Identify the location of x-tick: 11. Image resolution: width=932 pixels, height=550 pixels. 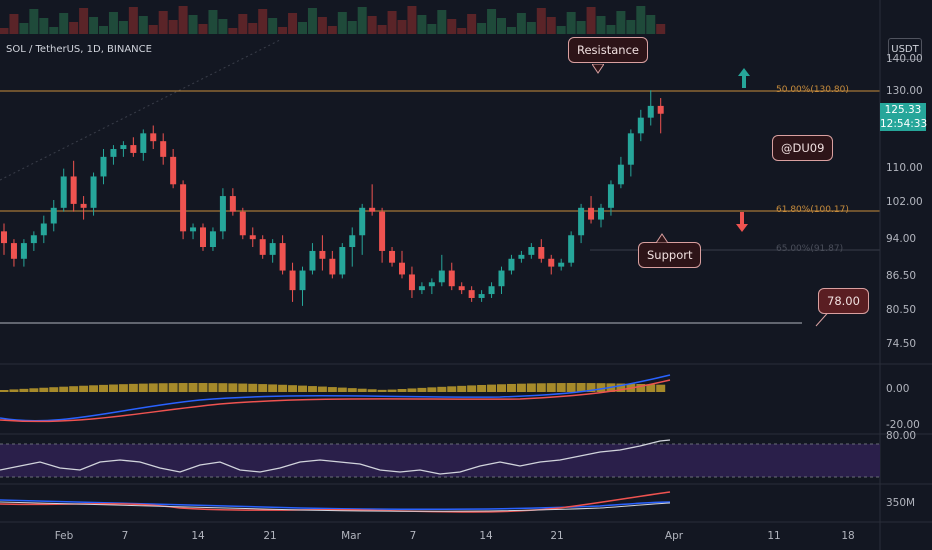
(774, 536).